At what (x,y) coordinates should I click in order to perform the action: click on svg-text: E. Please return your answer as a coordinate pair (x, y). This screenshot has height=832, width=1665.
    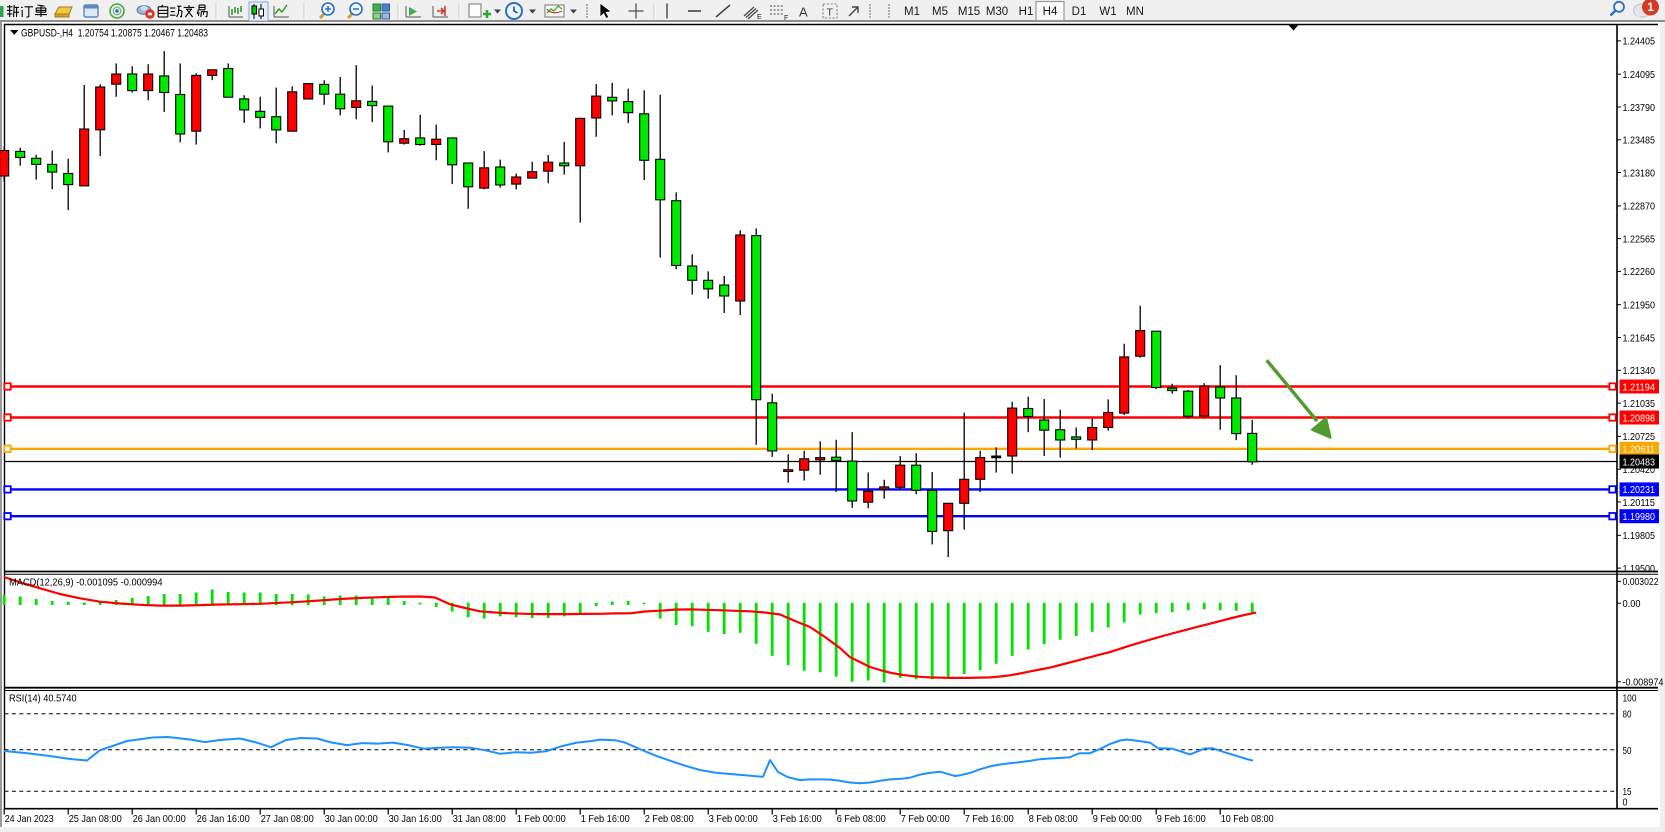
    Looking at the image, I should click on (759, 17).